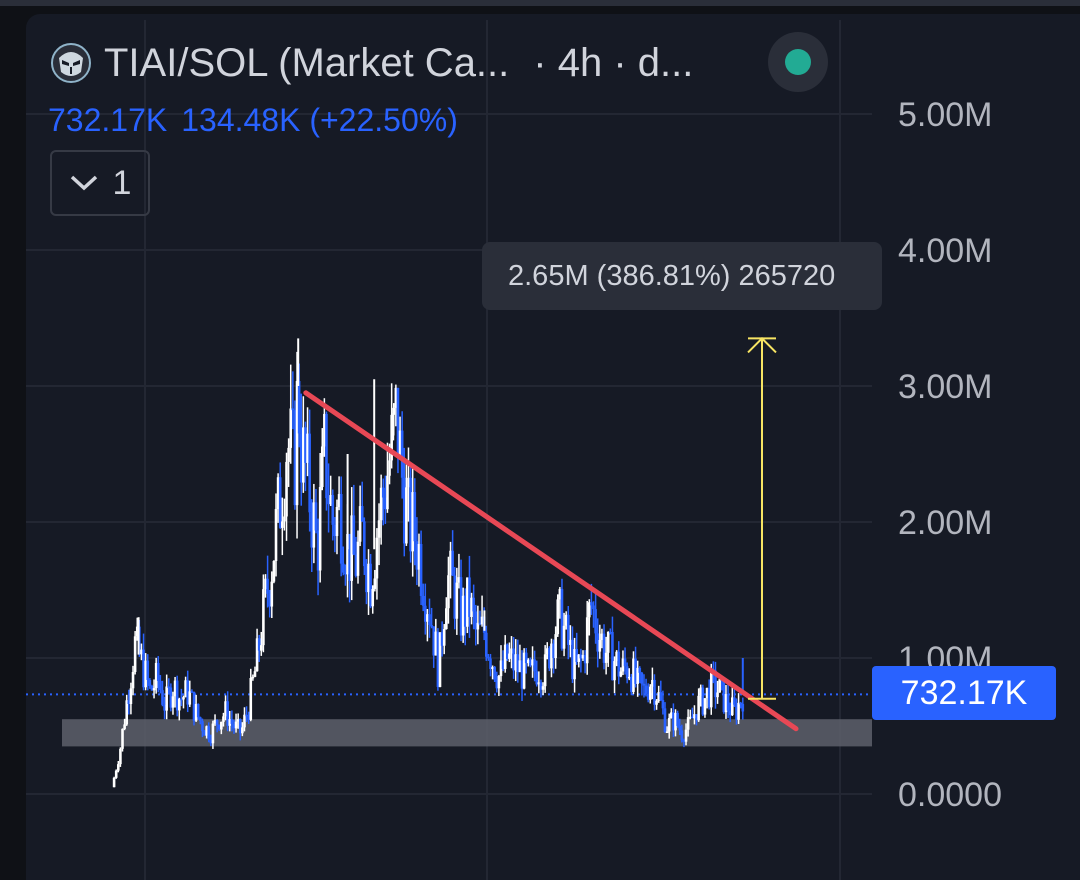  I want to click on market-status-indicator, so click(798, 62).